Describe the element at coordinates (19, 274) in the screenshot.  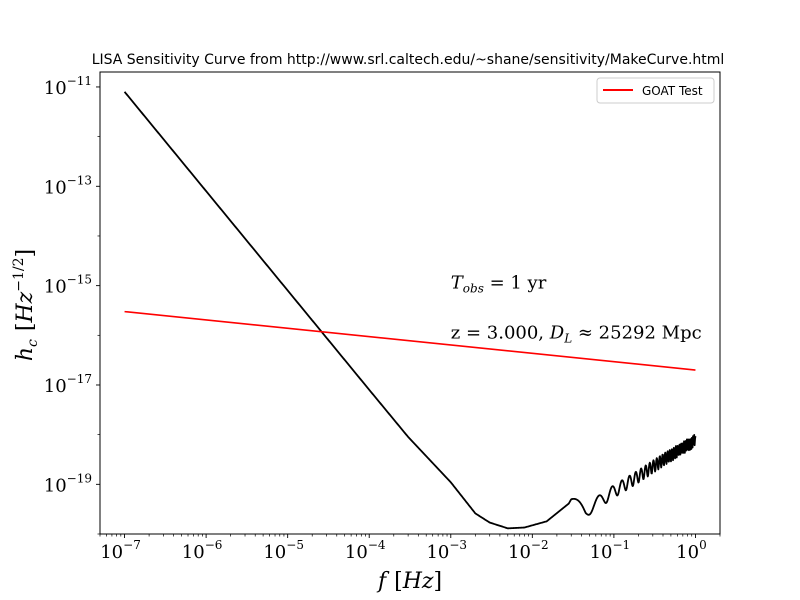
I see `y-axis-unit-exp: −1/2` at that location.